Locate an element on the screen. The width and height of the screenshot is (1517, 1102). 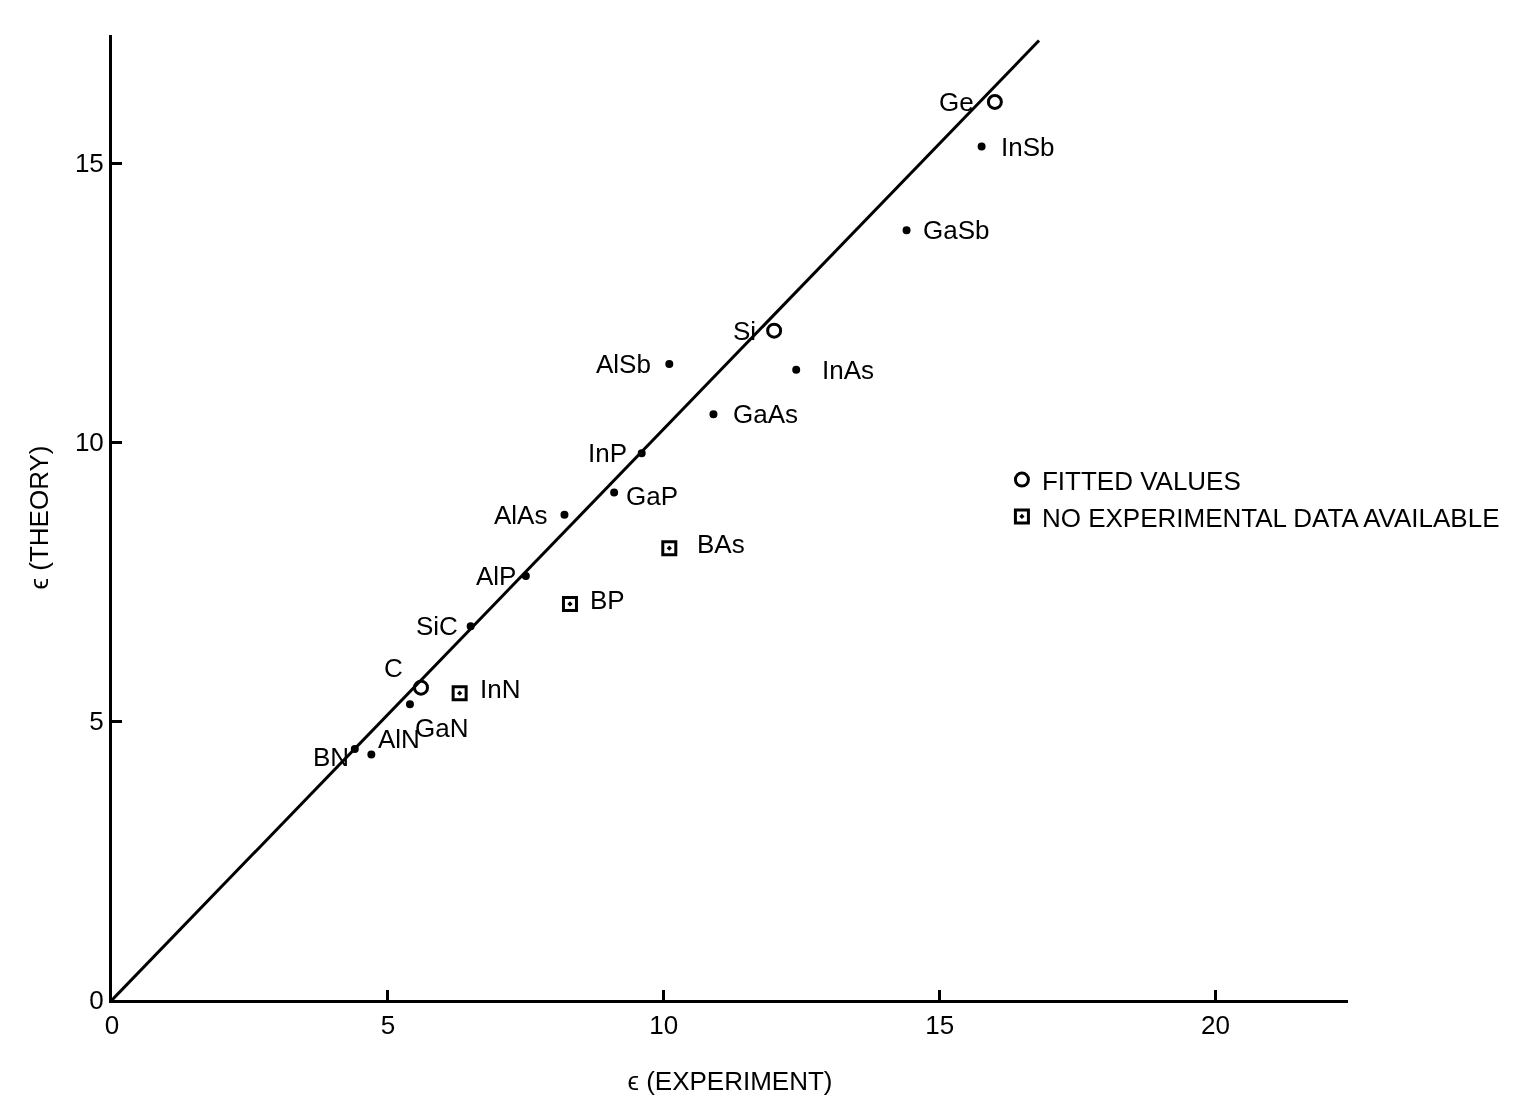
y-tick-label: 15 is located at coordinates (89, 163).